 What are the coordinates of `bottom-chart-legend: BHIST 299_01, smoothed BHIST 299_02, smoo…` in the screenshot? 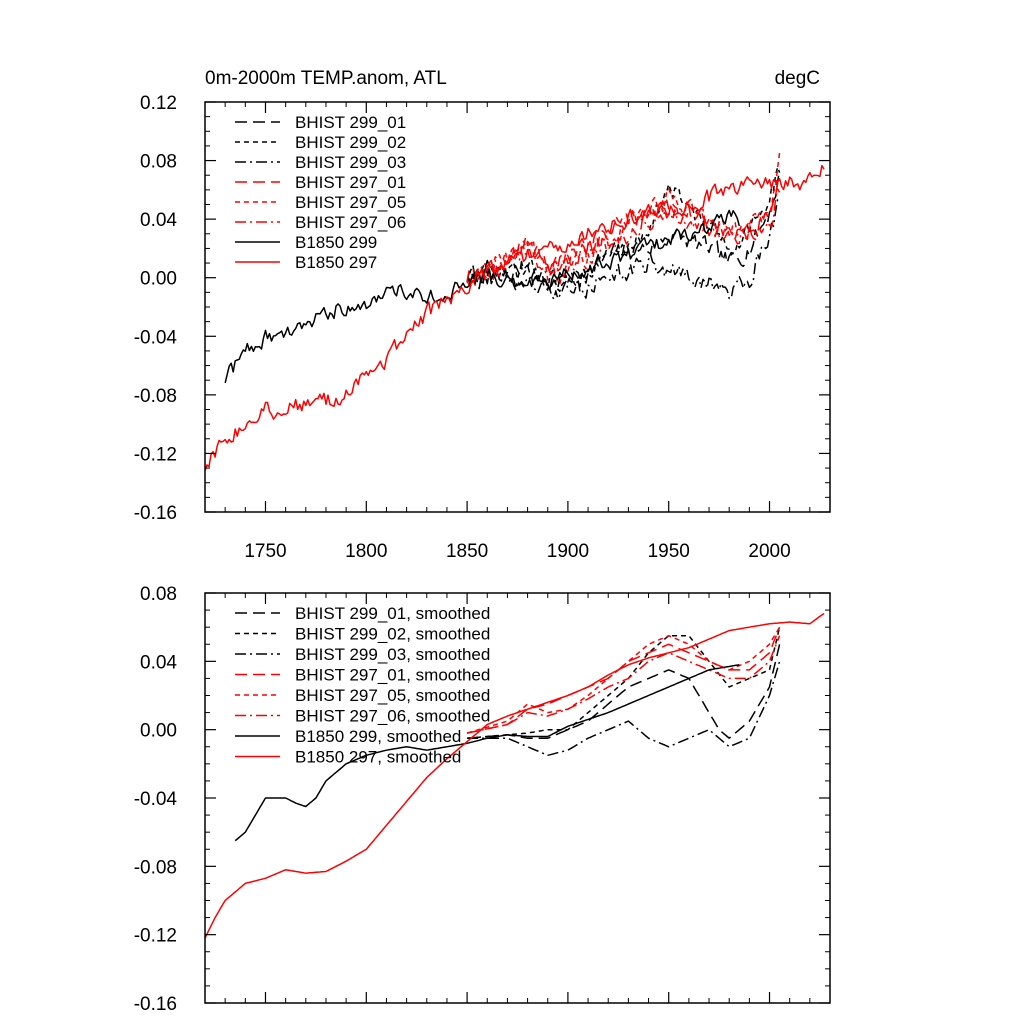 It's located at (362, 685).